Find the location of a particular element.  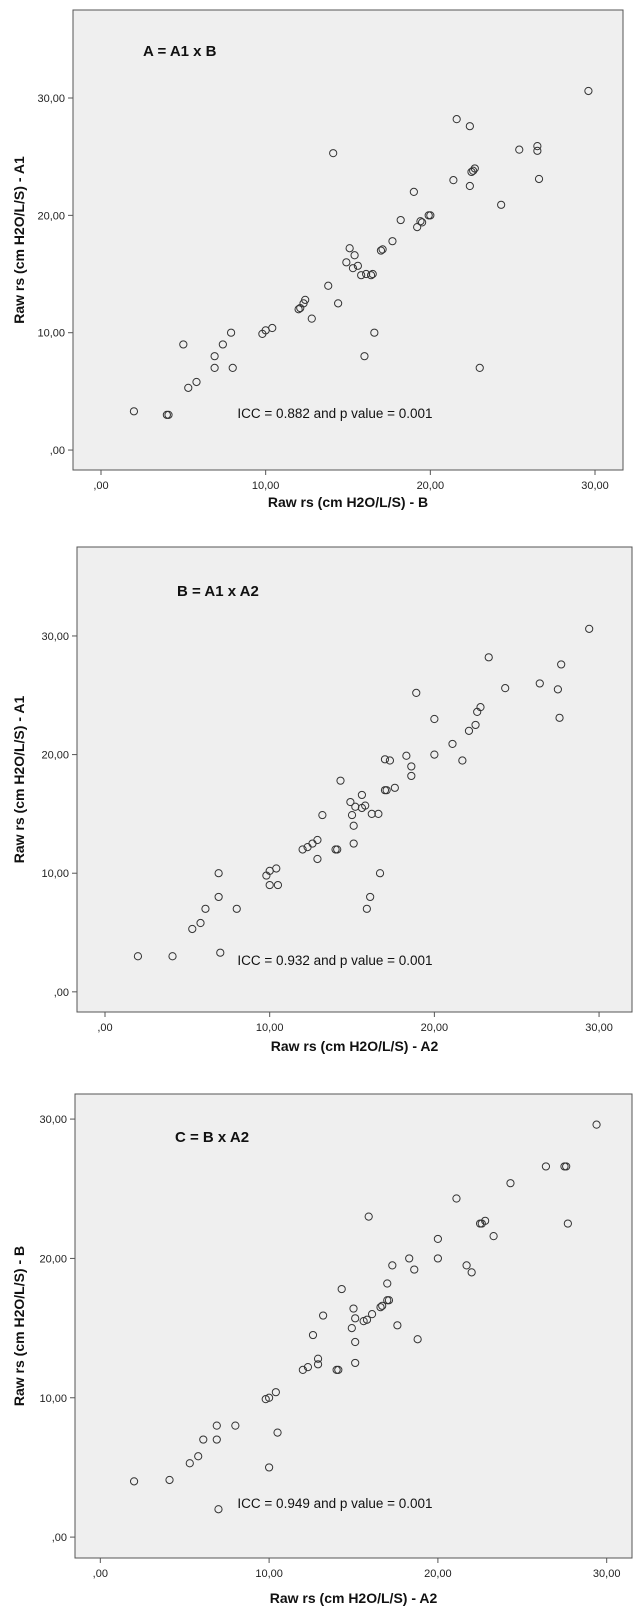

y-axis-label: Raw rs (cm H2O/L/S) - A1 is located at coordinates (19, 240).